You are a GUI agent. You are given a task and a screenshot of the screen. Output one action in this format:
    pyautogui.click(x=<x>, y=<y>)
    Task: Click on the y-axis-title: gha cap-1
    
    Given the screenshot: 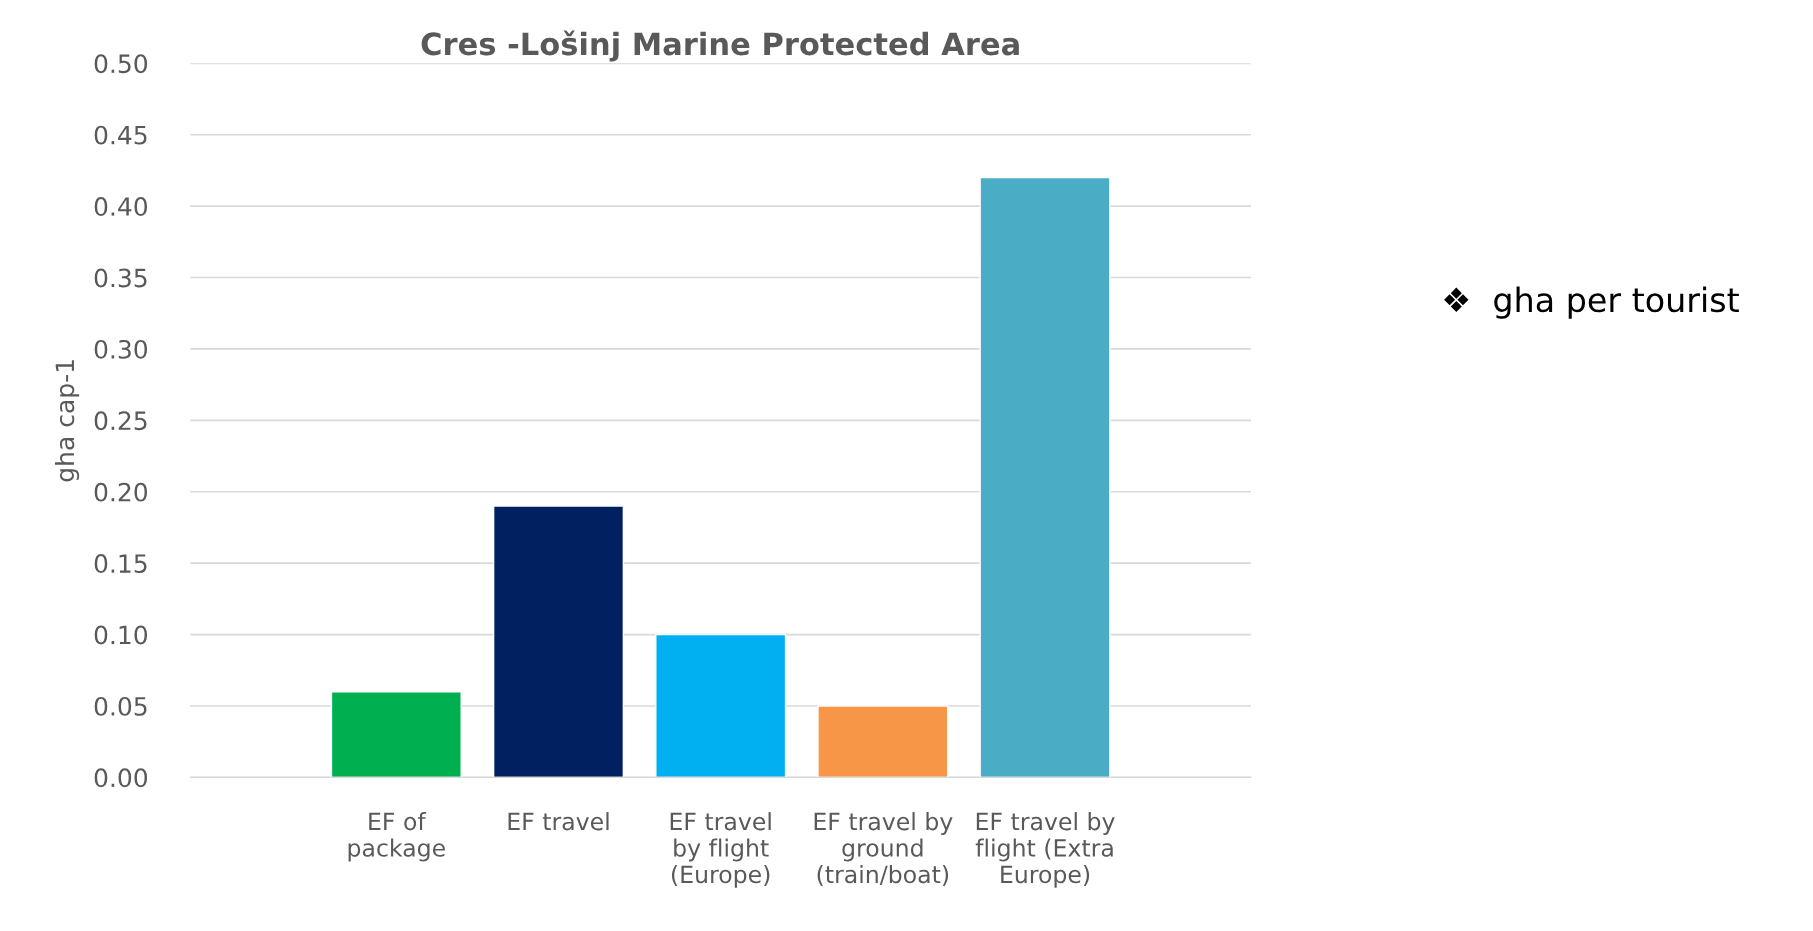 What is the action you would take?
    pyautogui.click(x=67, y=421)
    